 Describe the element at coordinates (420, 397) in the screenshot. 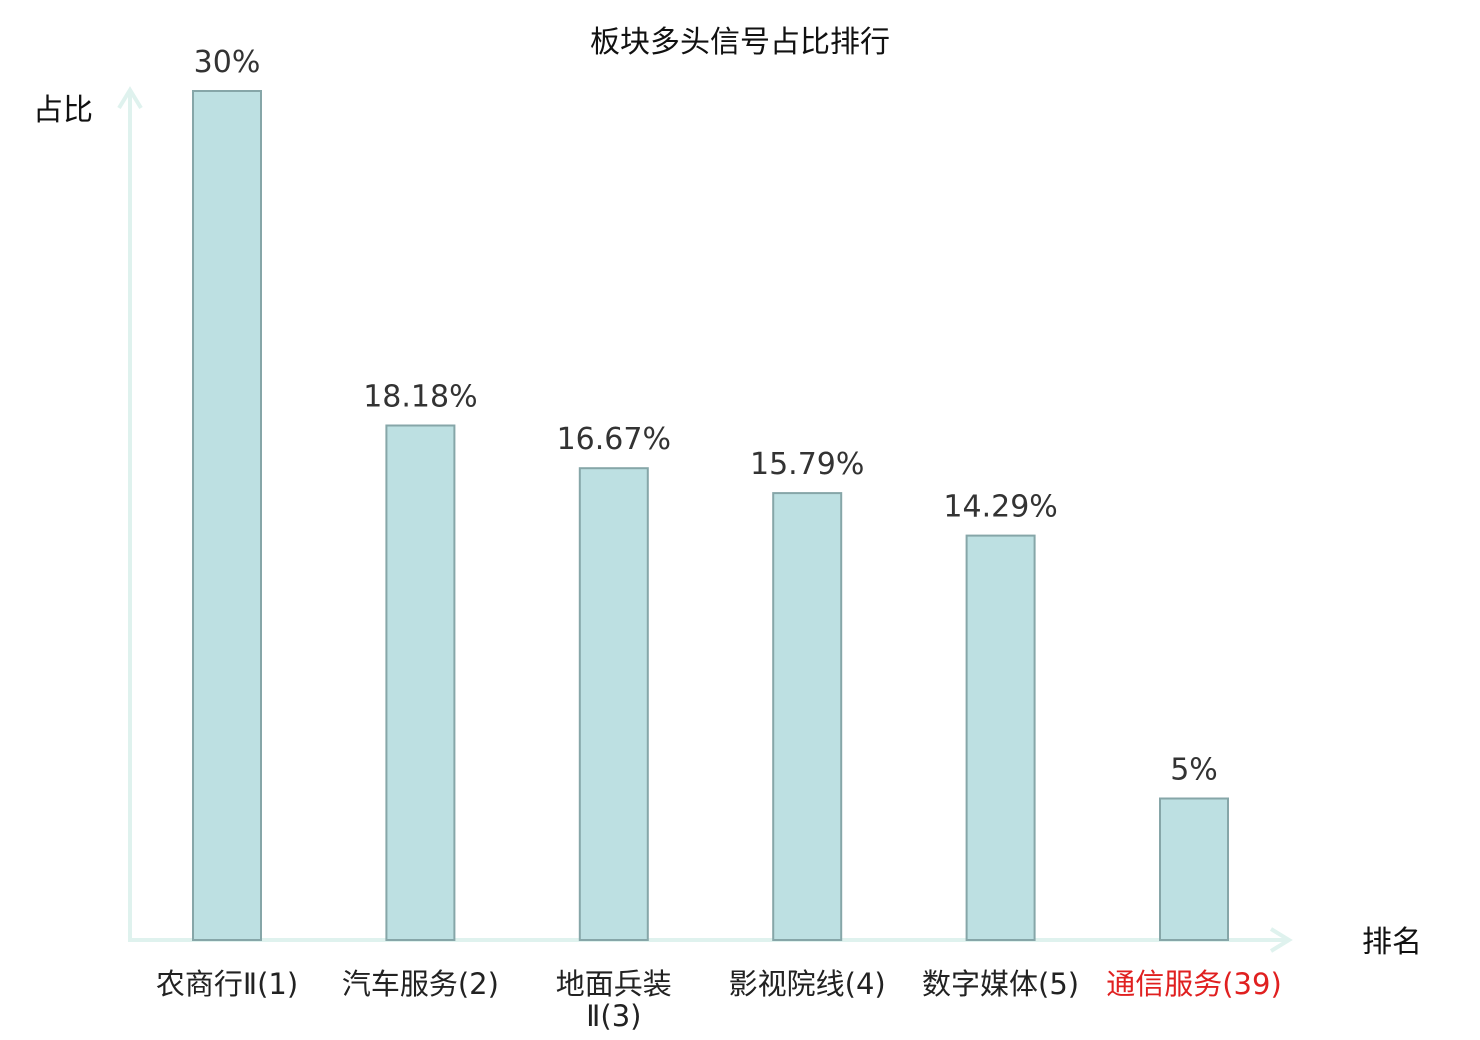

I see `value-label-1: 18.18%` at that location.